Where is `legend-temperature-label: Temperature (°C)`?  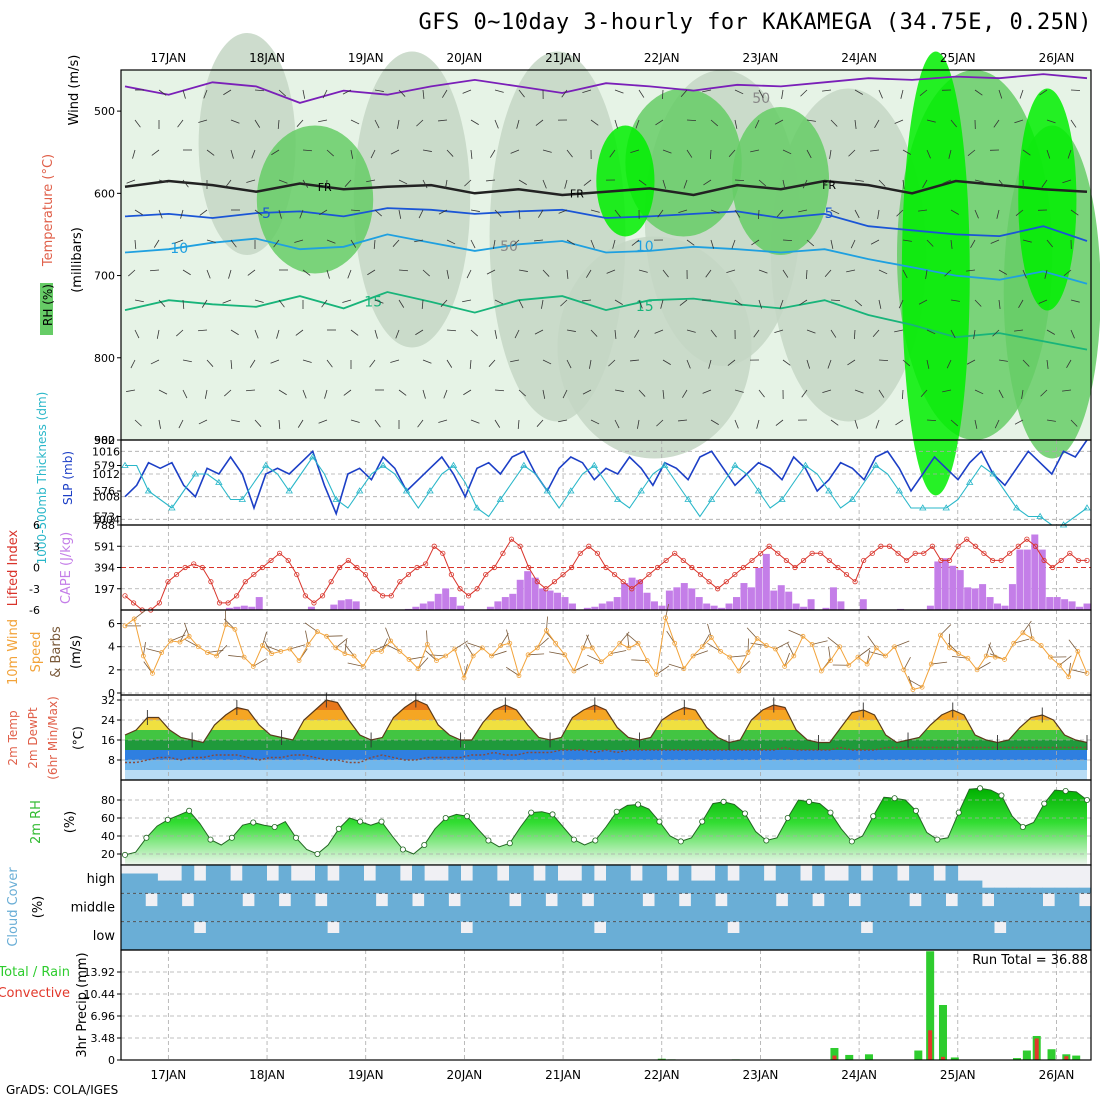
legend-temperature-label: Temperature (°C) is located at coordinates (48, 210).